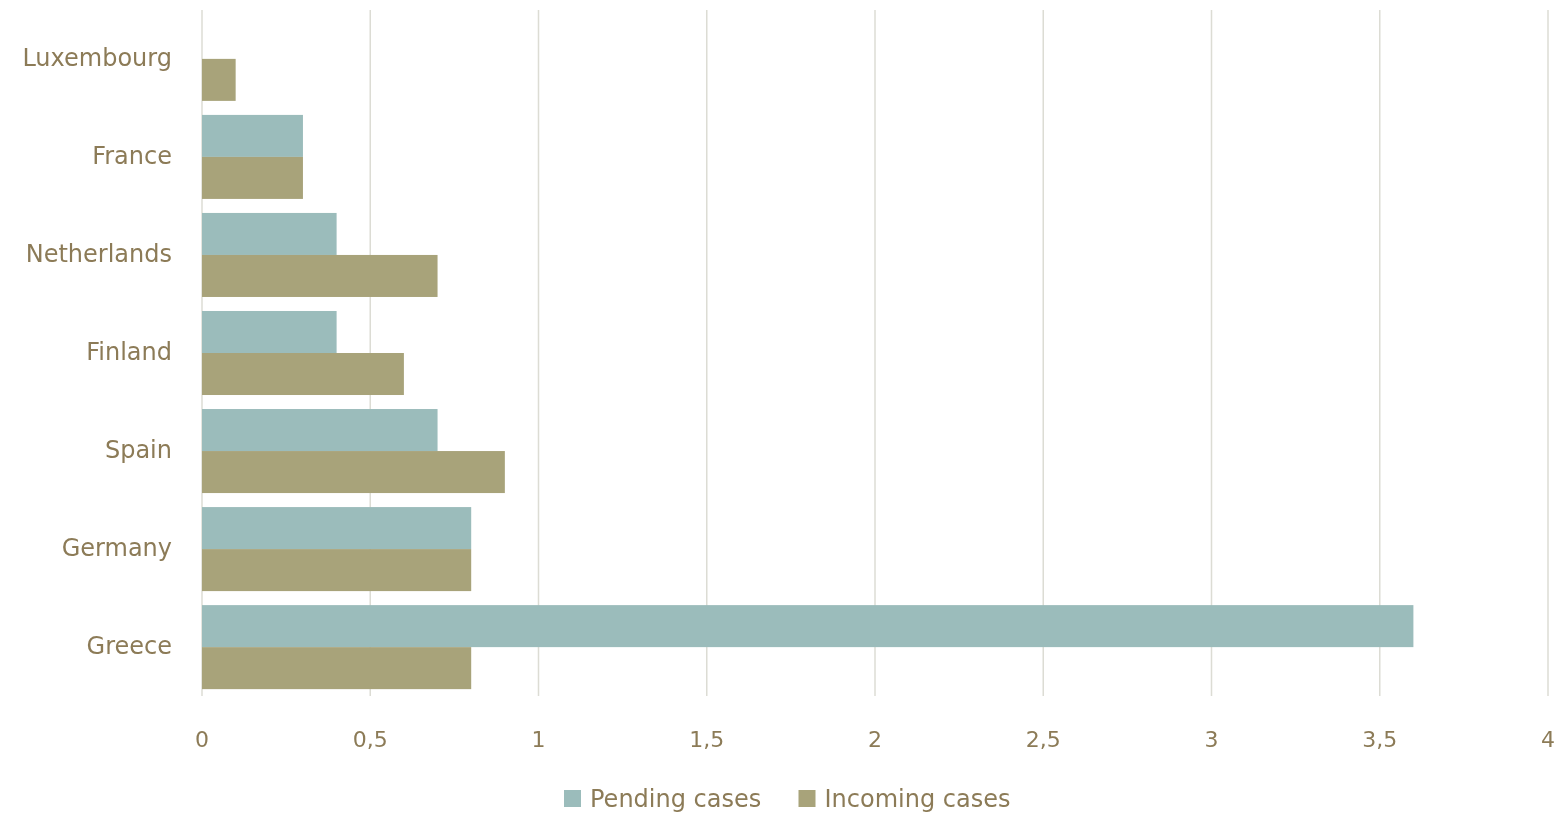 This screenshot has width=1565, height=814. I want to click on x-tick-label: 2, so click(875, 739).